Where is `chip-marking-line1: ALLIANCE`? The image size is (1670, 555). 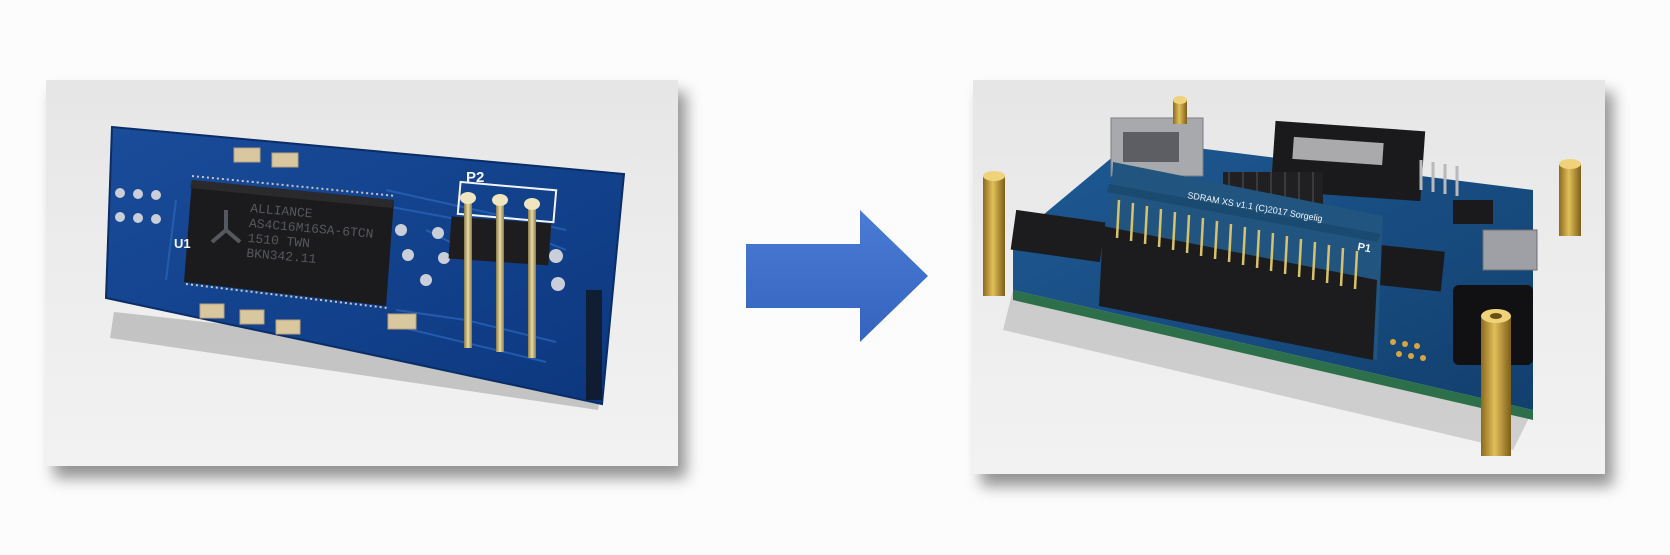
chip-marking-line1: ALLIANCE is located at coordinates (282, 211).